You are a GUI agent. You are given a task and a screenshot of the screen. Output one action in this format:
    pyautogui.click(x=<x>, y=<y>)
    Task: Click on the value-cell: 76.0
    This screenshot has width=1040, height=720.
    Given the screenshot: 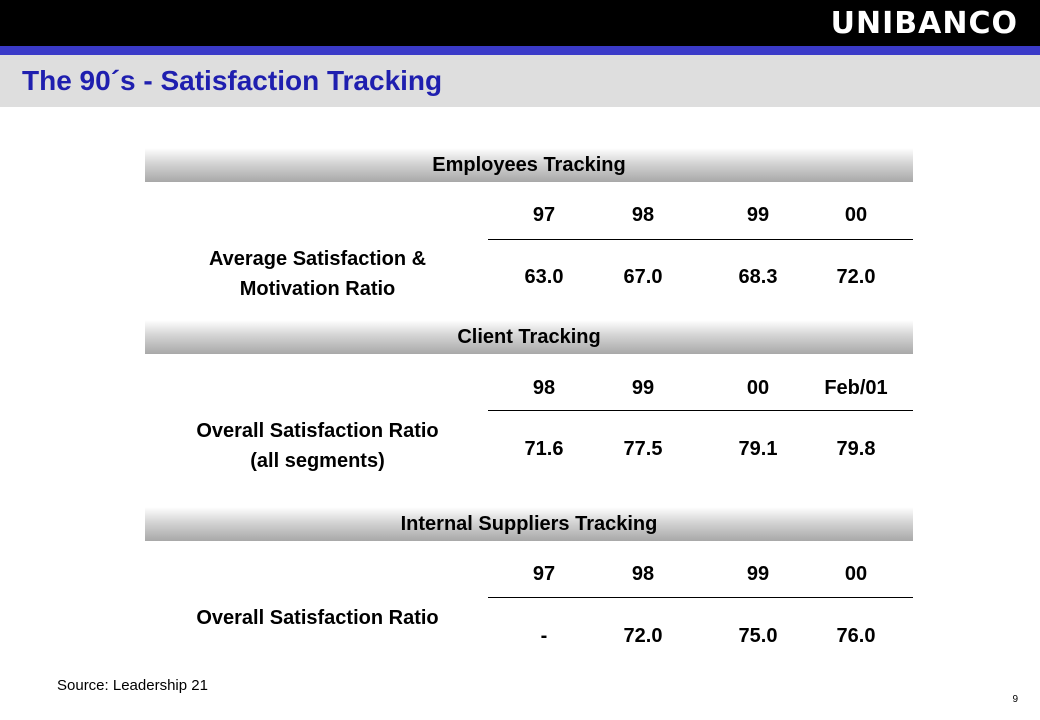 What is the action you would take?
    pyautogui.click(x=856, y=636)
    